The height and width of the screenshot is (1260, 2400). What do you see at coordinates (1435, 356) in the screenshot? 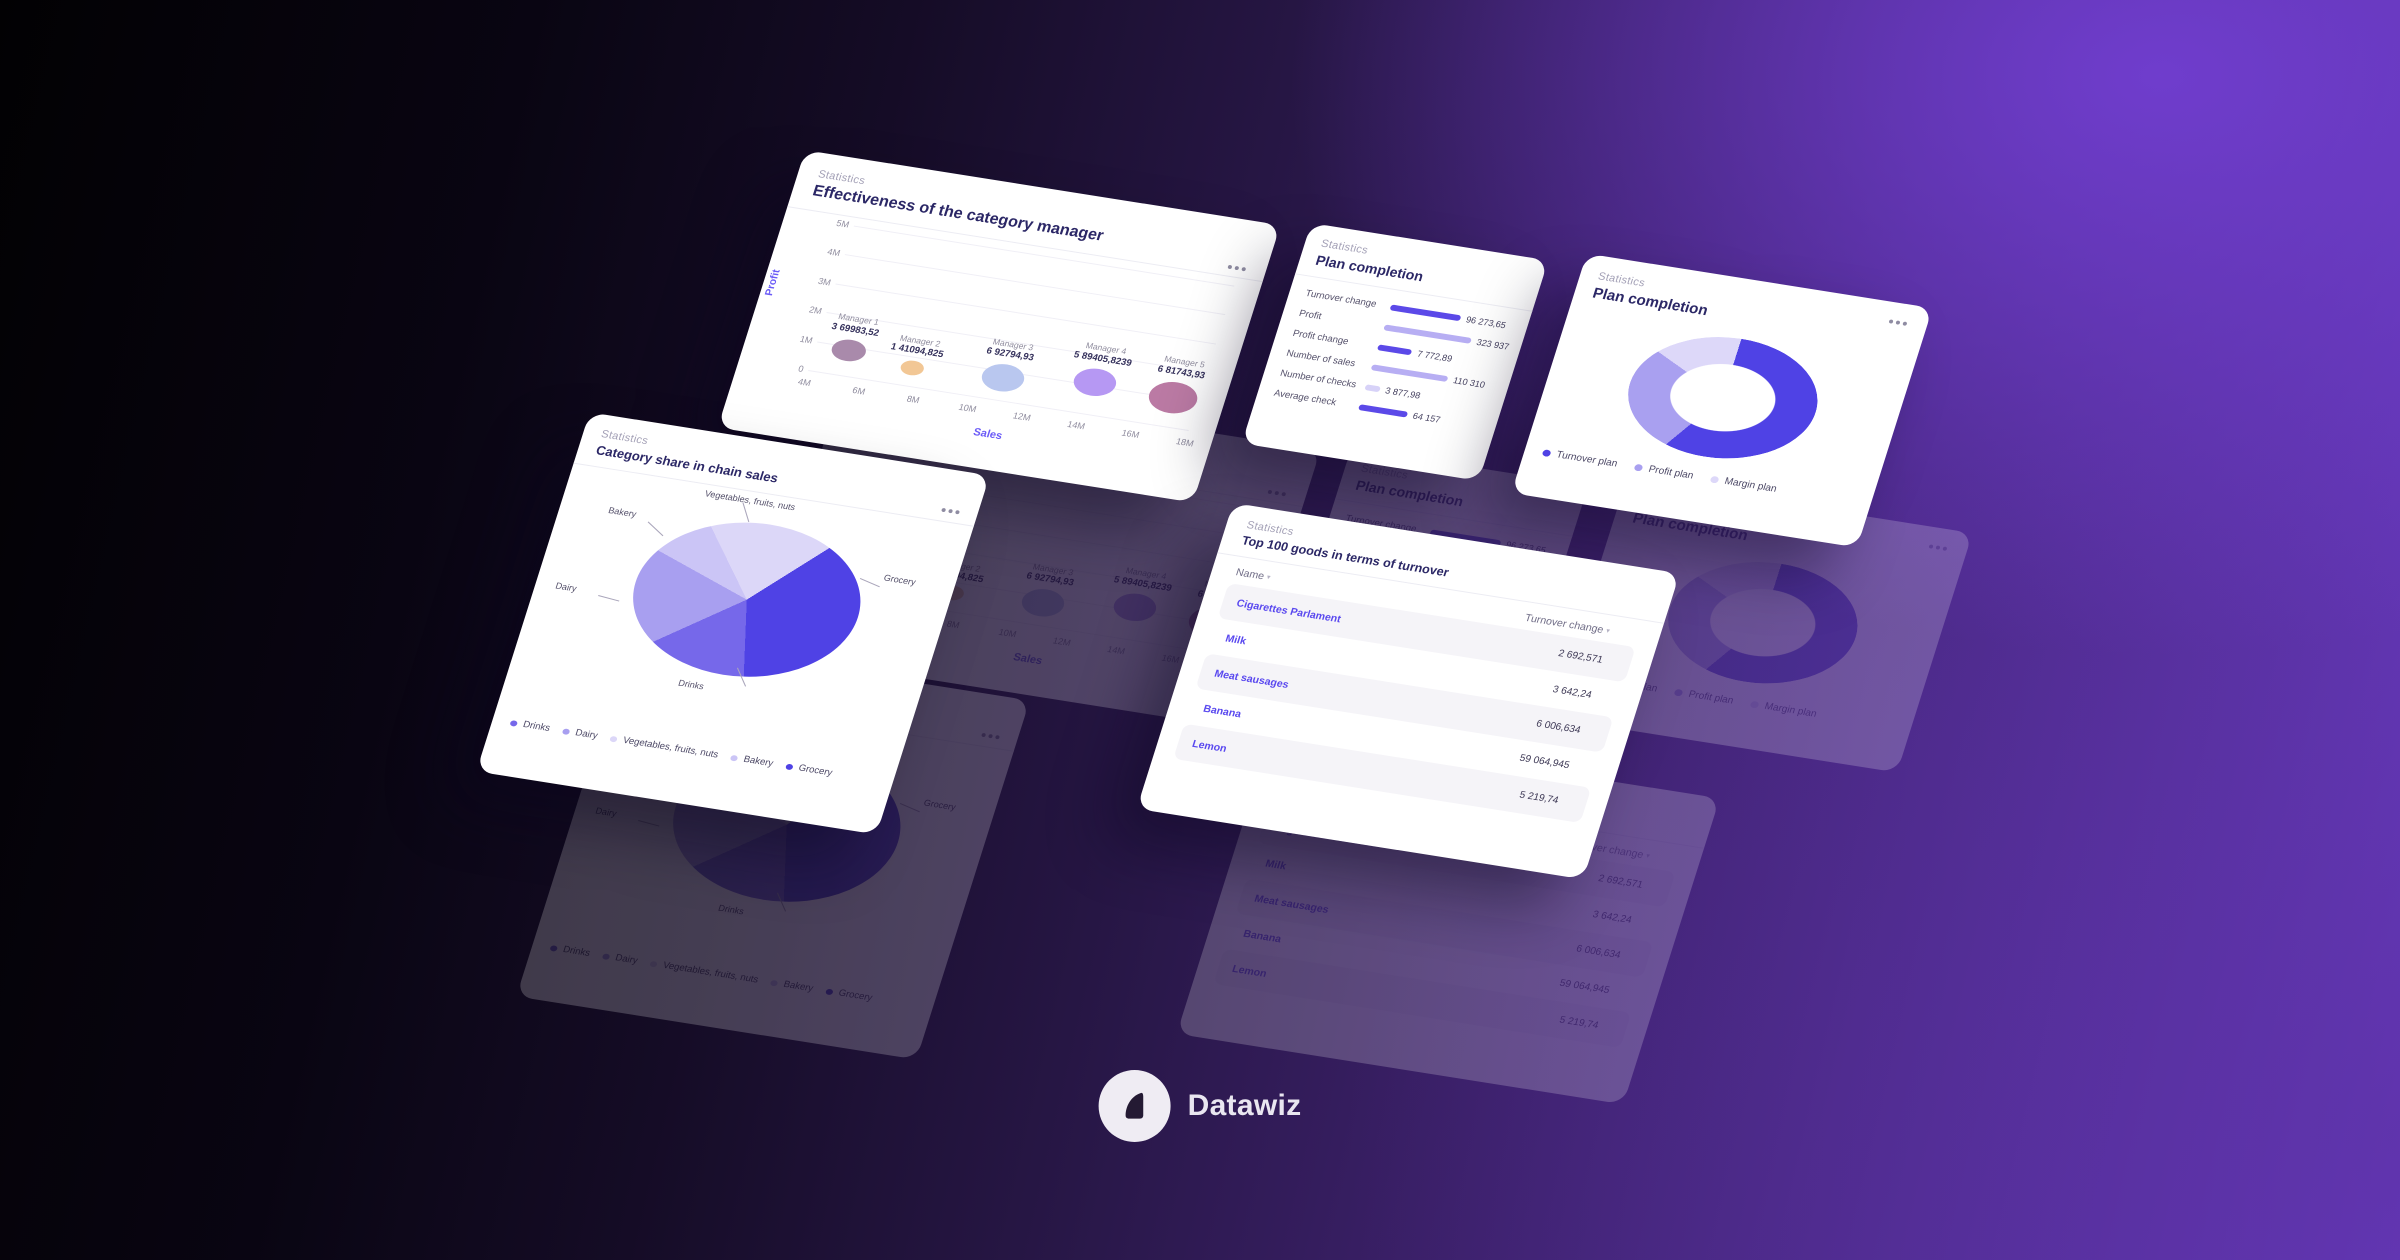
I see `plan-bar-value: 7 772,89` at bounding box center [1435, 356].